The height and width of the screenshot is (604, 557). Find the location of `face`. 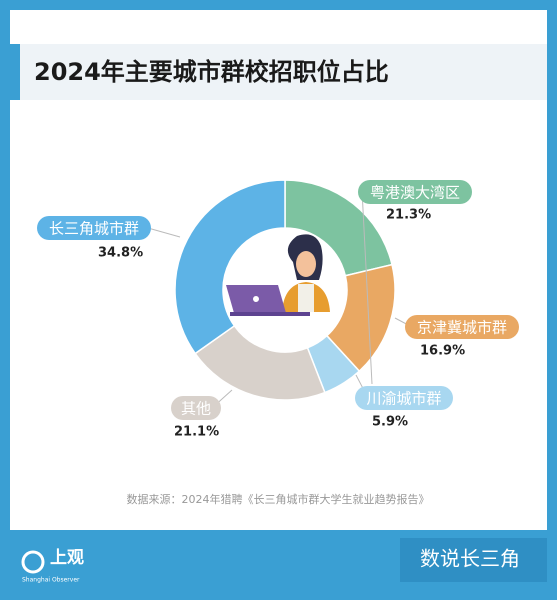

face is located at coordinates (306, 264).